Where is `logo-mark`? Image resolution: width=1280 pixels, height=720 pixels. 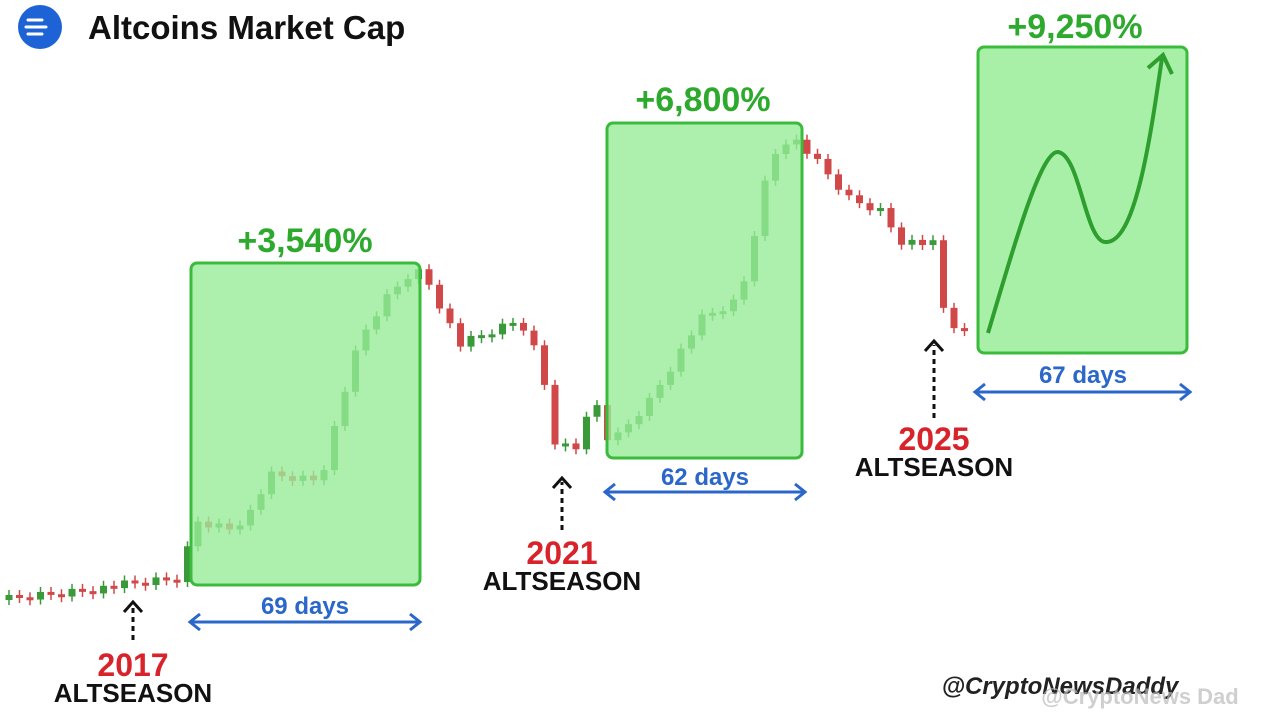 logo-mark is located at coordinates (36, 27).